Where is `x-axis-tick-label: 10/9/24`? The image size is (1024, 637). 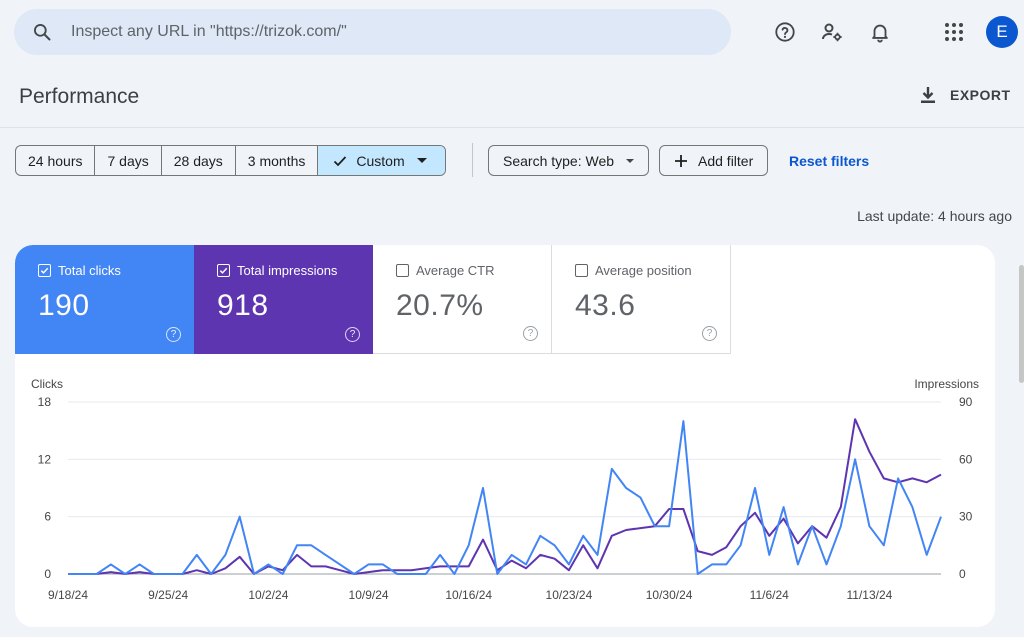
x-axis-tick-label: 10/9/24 is located at coordinates (369, 595).